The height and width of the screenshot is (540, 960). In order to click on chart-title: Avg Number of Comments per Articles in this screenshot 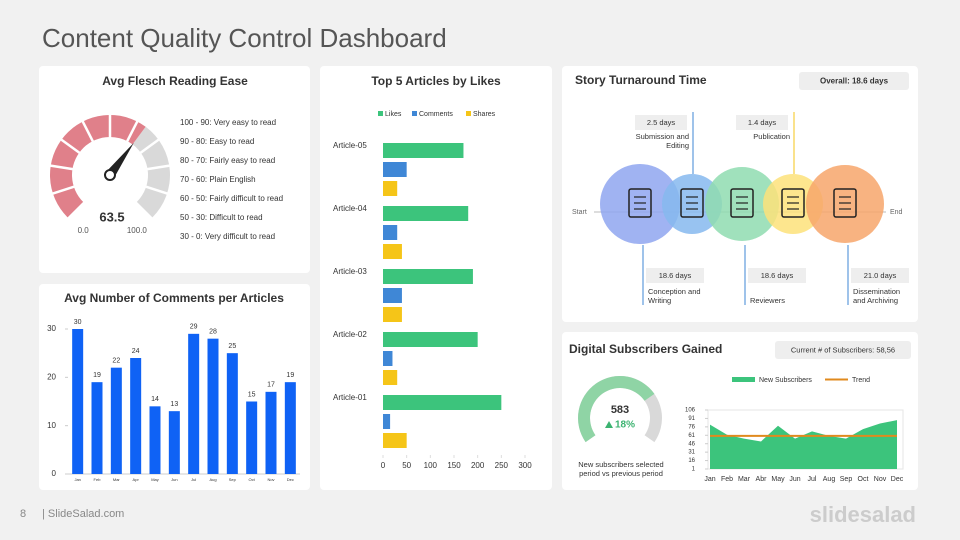, I will do `click(174, 298)`.